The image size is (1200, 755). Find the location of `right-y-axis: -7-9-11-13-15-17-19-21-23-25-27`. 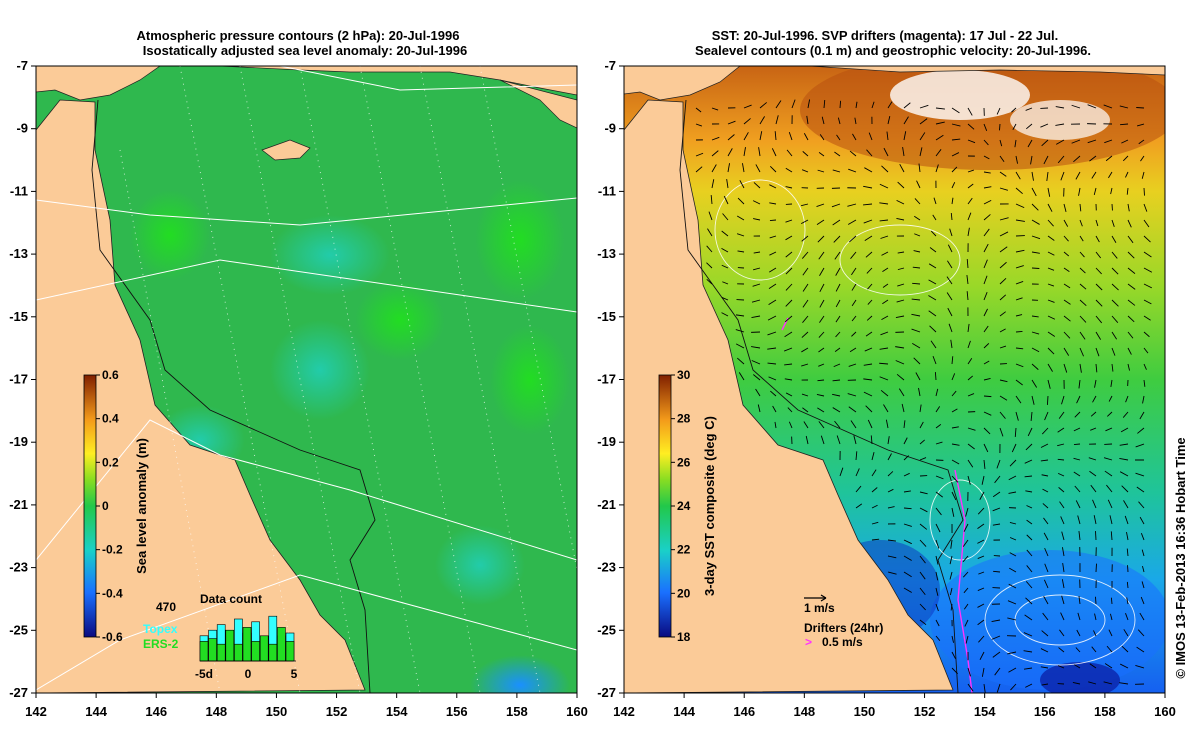

right-y-axis: -7-9-11-13-15-17-19-21-23-25-27 is located at coordinates (610, 379).